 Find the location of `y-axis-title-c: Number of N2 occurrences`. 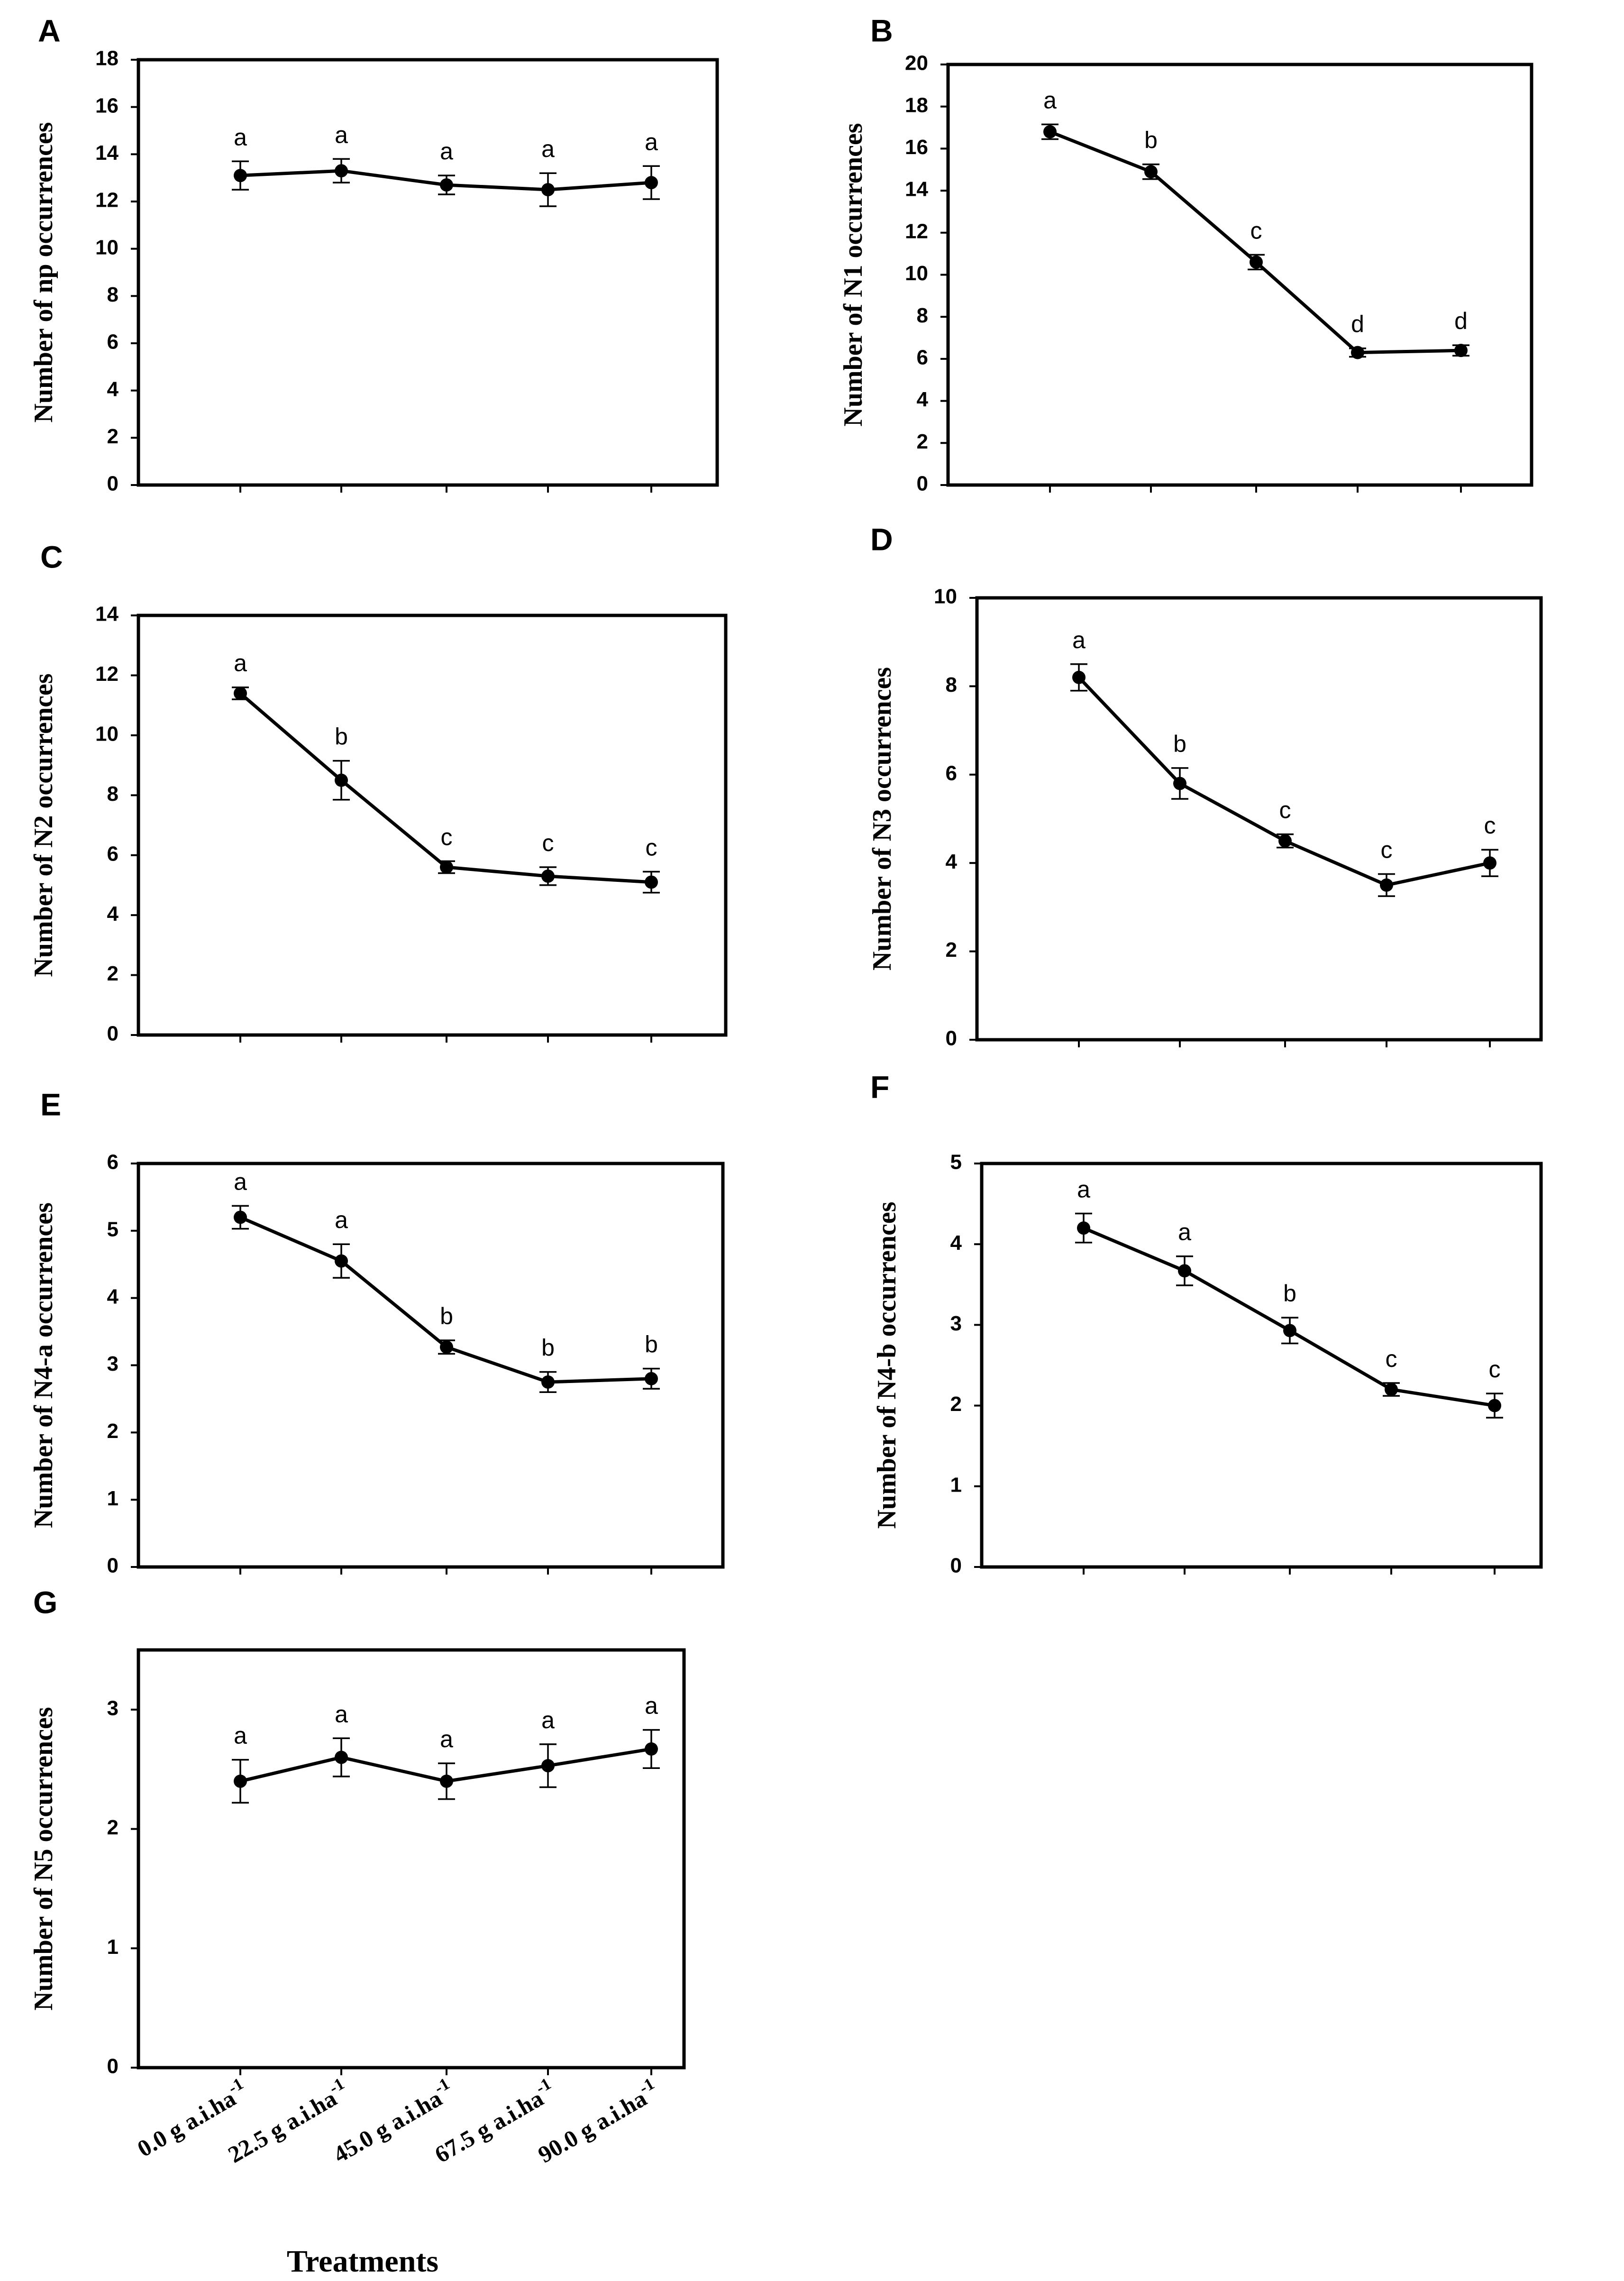

y-axis-title-c: Number of N2 occurrences is located at coordinates (43, 825).